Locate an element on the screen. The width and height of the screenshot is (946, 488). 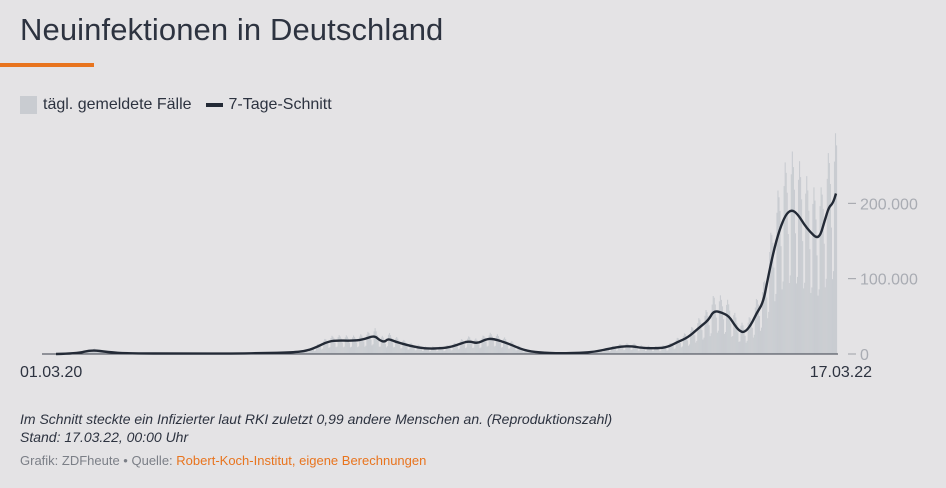
y-tick-label: 100.000 is located at coordinates (889, 280).